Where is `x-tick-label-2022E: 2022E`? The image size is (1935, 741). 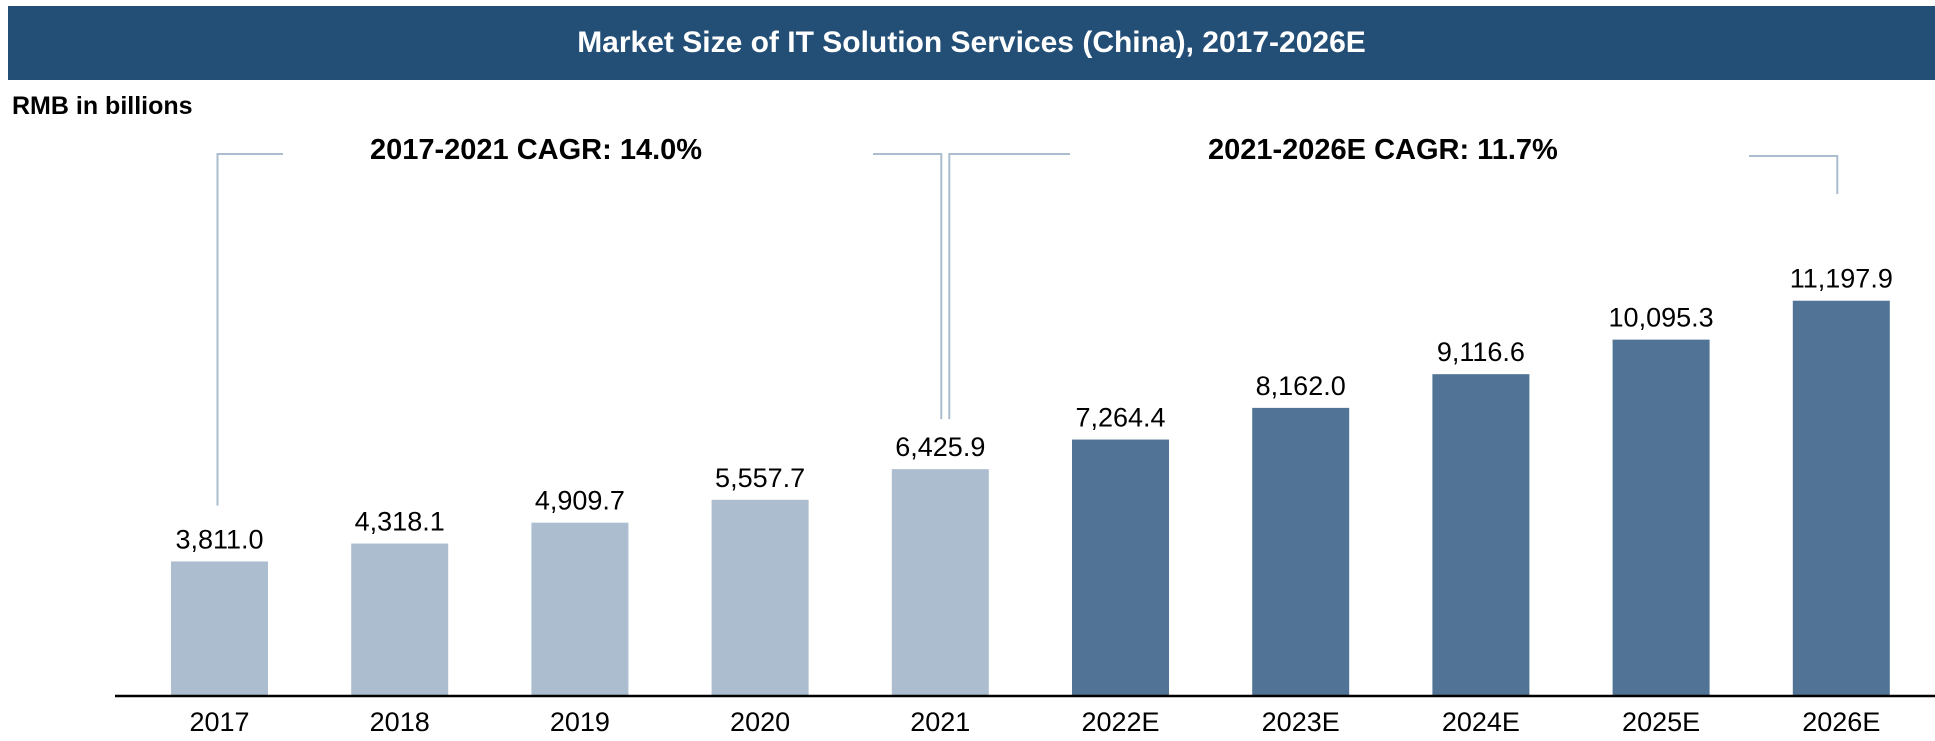
x-tick-label-2022E: 2022E is located at coordinates (1120, 722).